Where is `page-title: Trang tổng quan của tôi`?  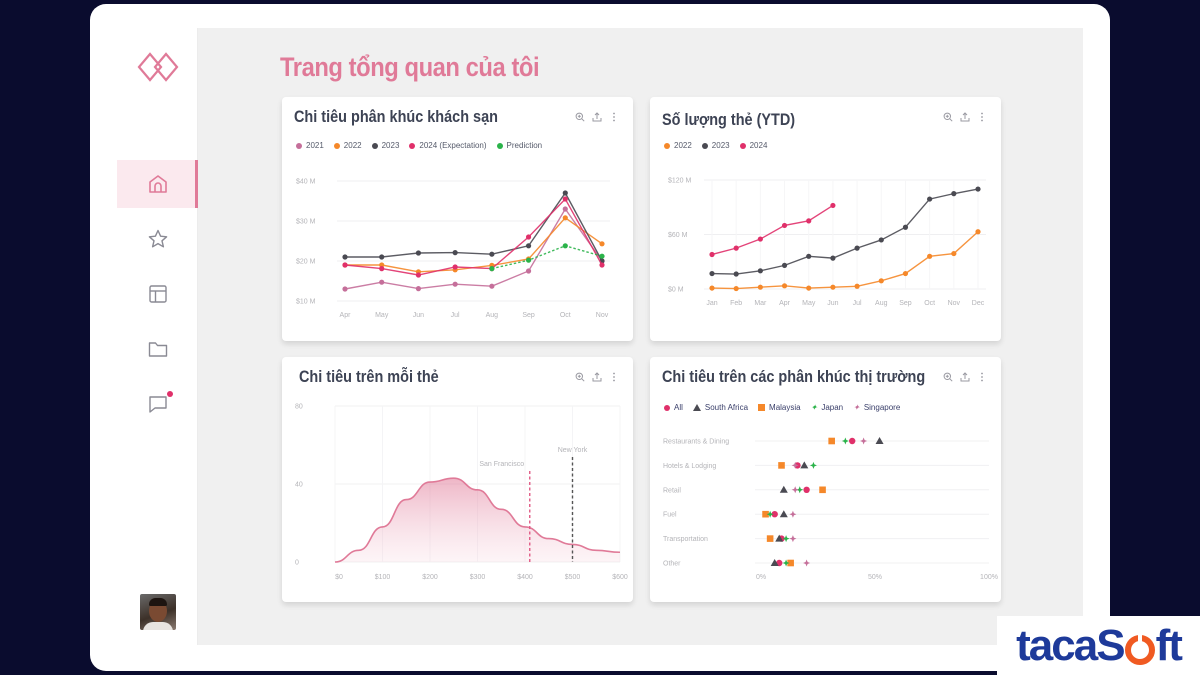
page-title: Trang tổng quan của tôi is located at coordinates (410, 67).